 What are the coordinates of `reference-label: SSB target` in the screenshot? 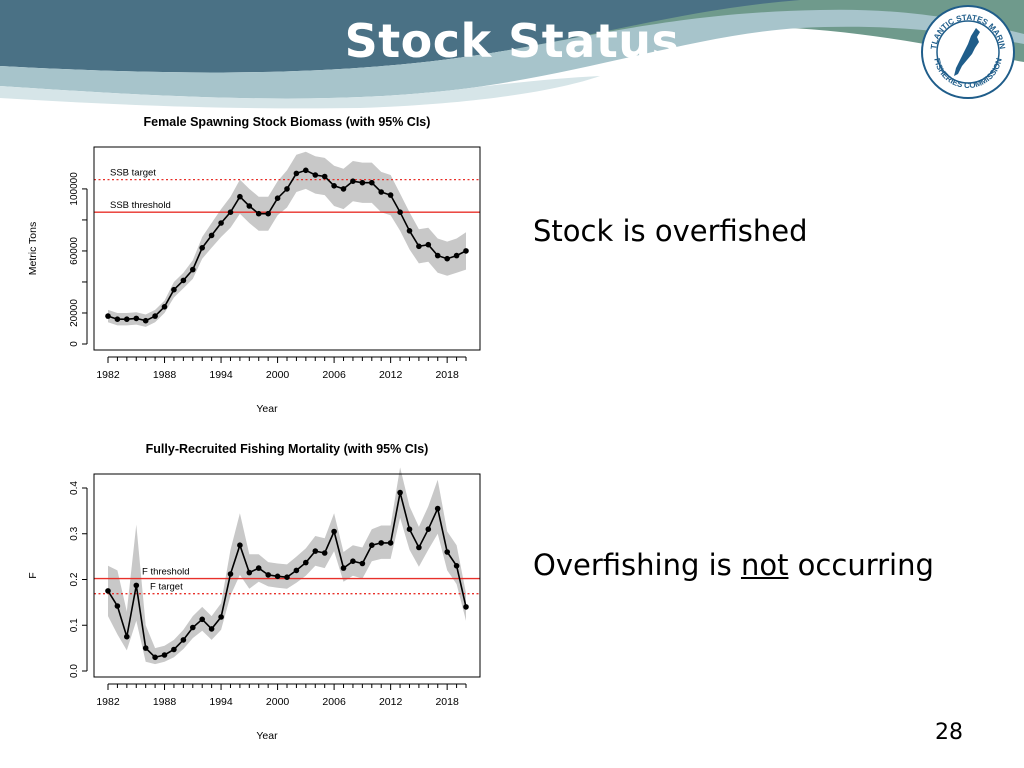 It's located at (133, 173).